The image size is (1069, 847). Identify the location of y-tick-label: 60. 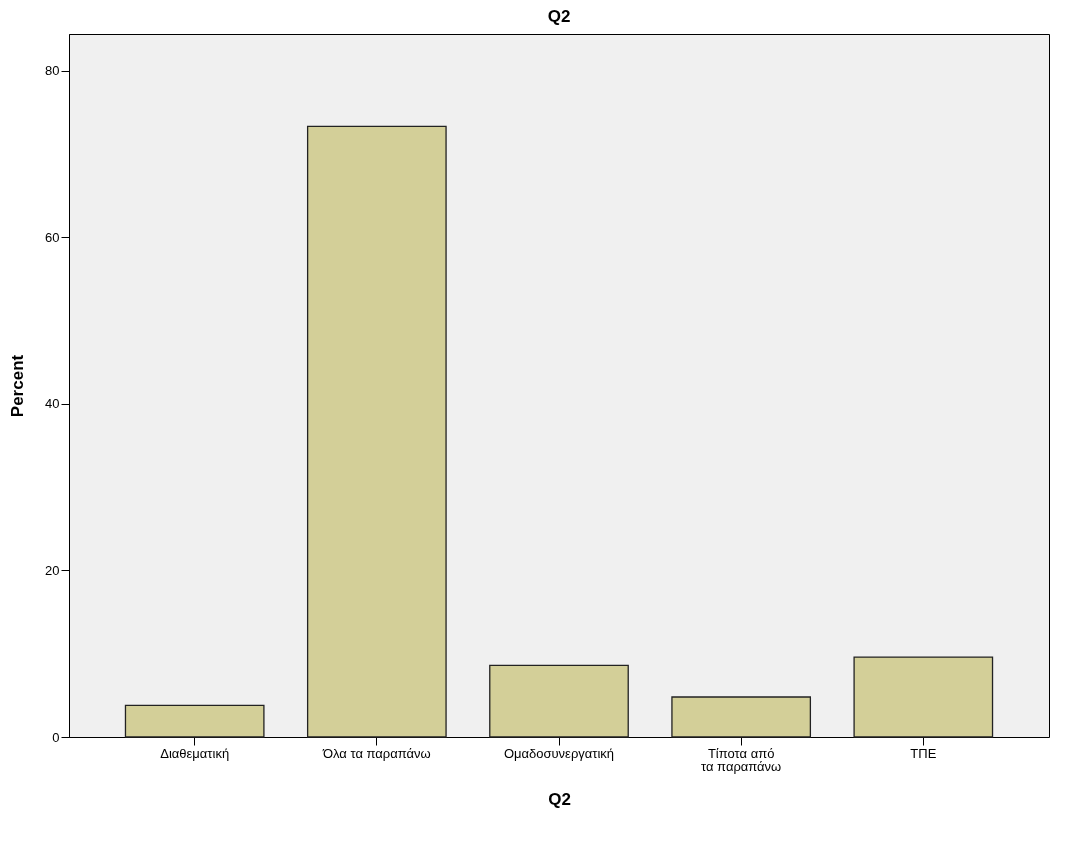
(52, 237).